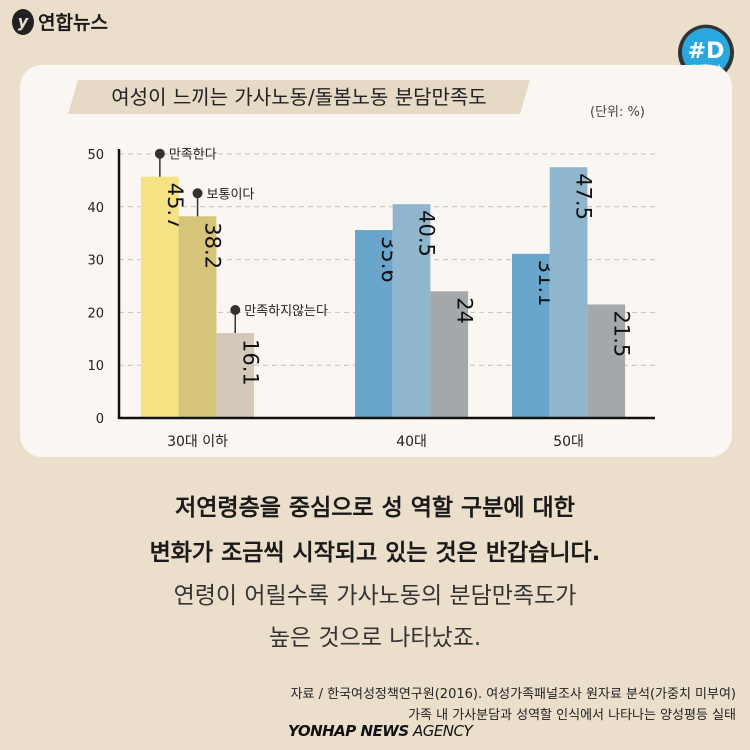  I want to click on y-tick-label: 10, so click(95, 366).